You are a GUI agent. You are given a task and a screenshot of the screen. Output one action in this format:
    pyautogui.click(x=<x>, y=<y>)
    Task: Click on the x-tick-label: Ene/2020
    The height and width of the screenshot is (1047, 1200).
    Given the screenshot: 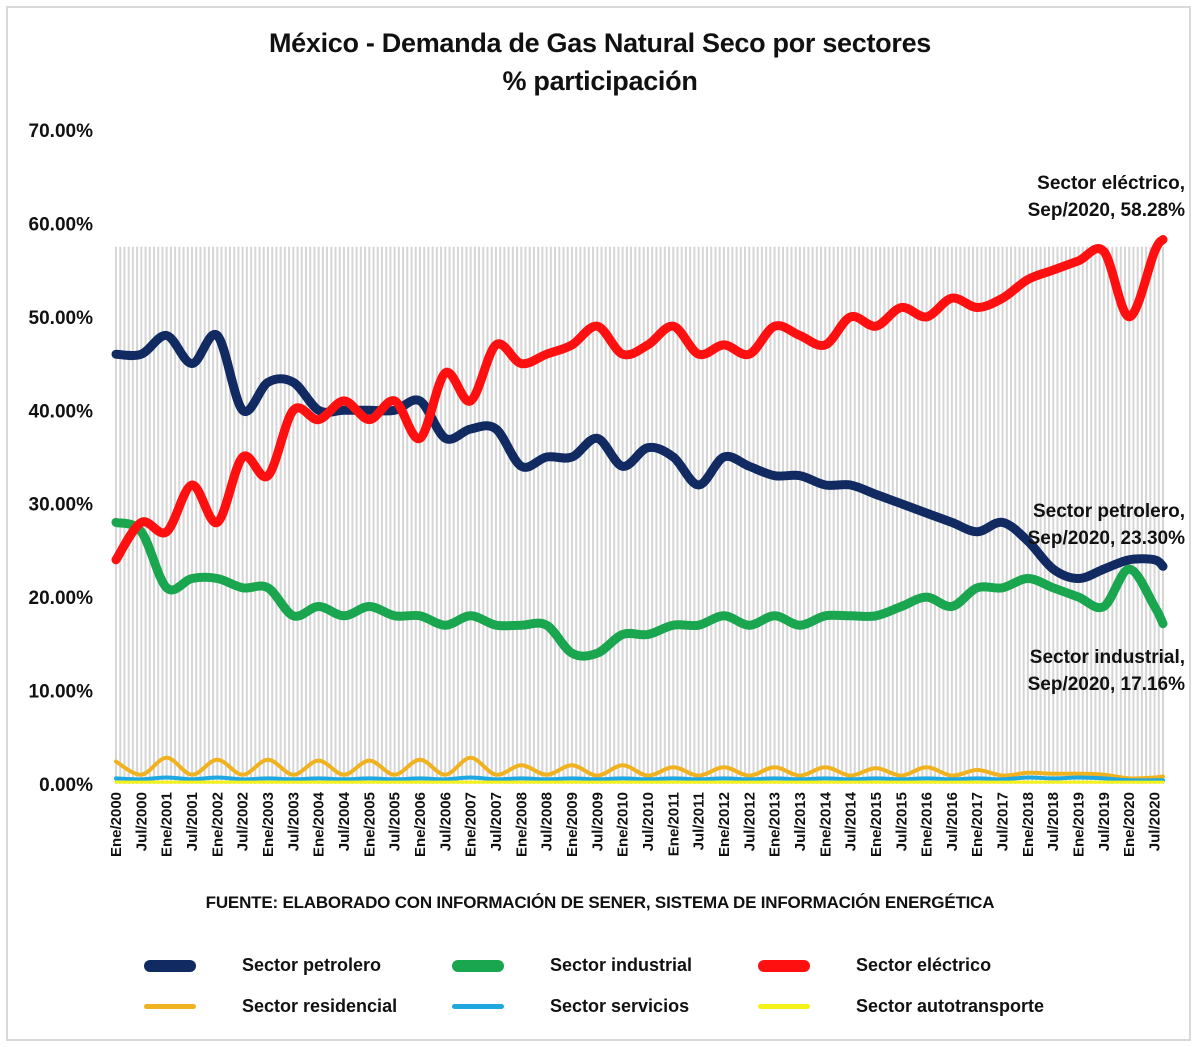 What is the action you would take?
    pyautogui.click(x=1129, y=824)
    